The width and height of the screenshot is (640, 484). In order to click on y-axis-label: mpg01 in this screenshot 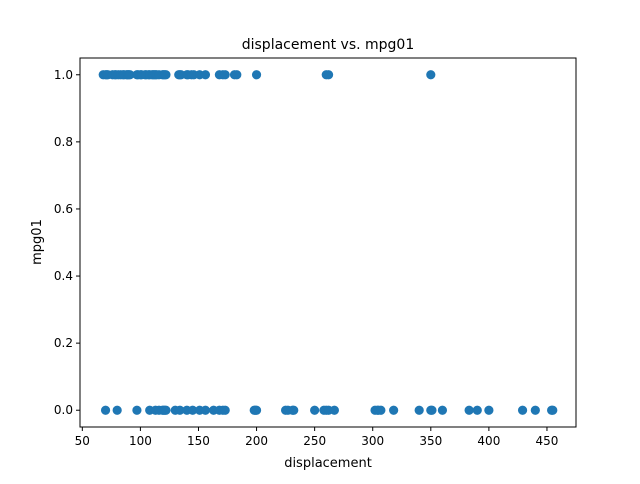, I will do `click(37, 242)`.